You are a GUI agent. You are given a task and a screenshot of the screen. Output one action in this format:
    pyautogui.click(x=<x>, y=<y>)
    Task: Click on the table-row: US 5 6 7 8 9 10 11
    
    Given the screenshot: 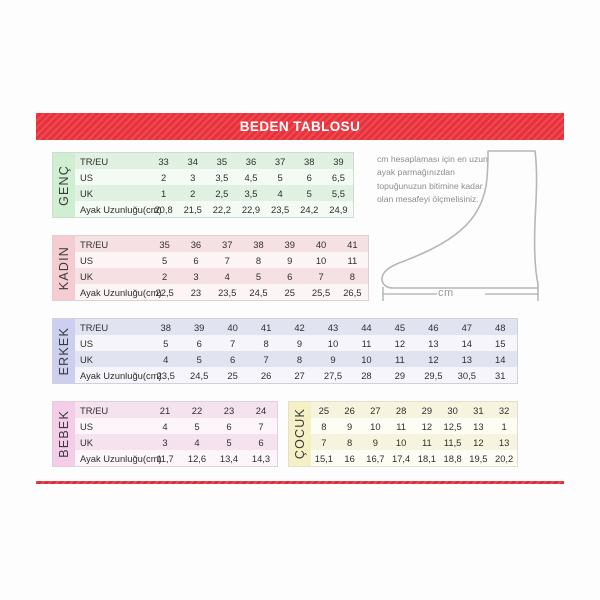 What is the action you would take?
    pyautogui.click(x=221, y=260)
    